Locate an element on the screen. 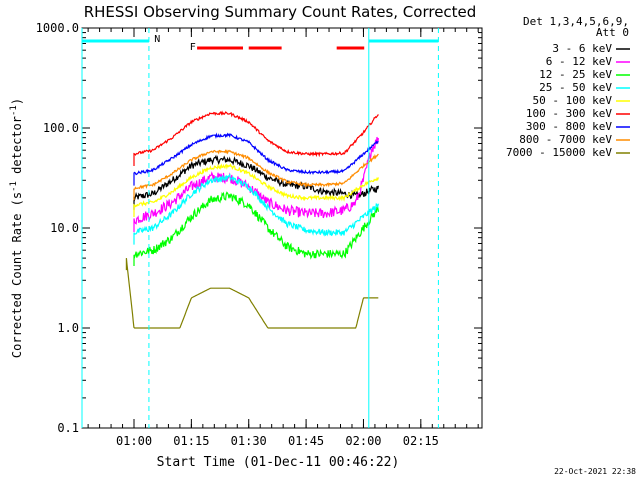 The image size is (640, 480). y-tick-label: 1.0 is located at coordinates (68, 328).